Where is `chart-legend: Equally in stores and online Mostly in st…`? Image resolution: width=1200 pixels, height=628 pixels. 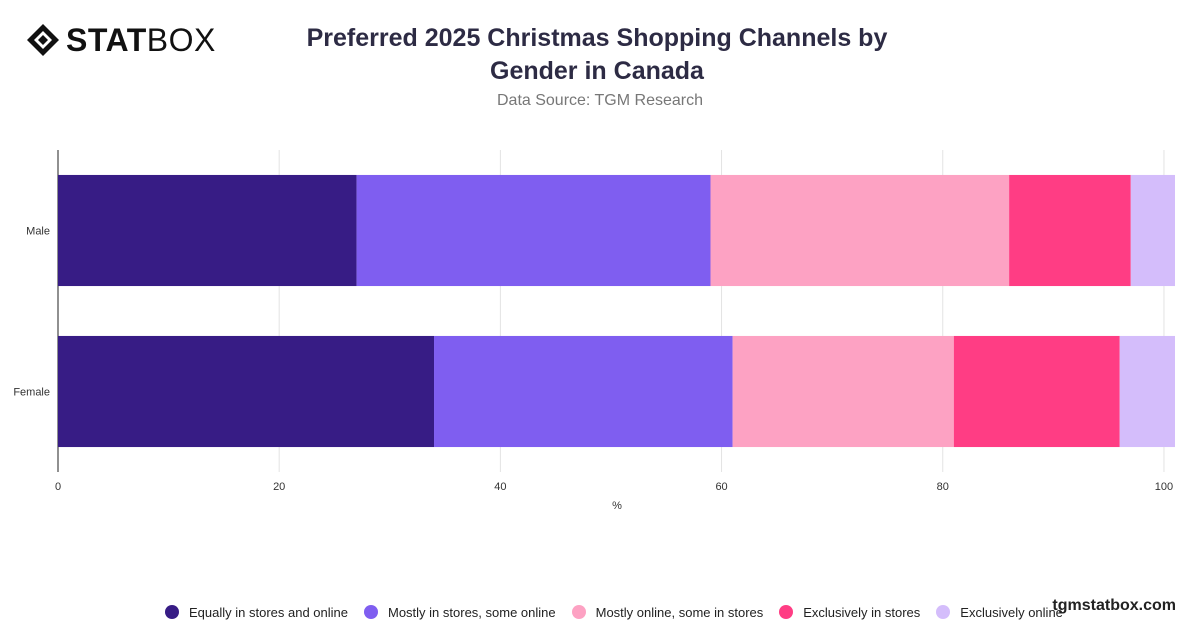 chart-legend: Equally in stores and online Mostly in st… is located at coordinates (622, 612).